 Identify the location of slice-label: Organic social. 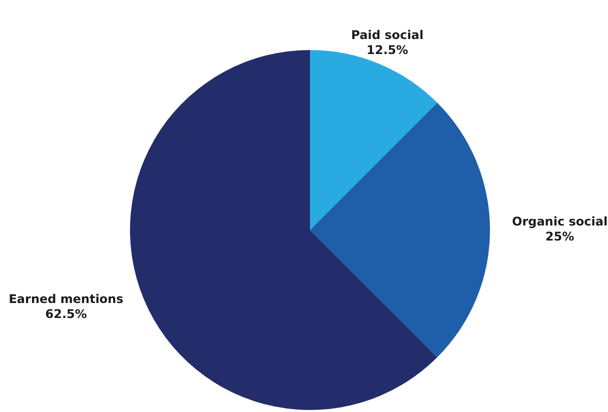
(560, 221).